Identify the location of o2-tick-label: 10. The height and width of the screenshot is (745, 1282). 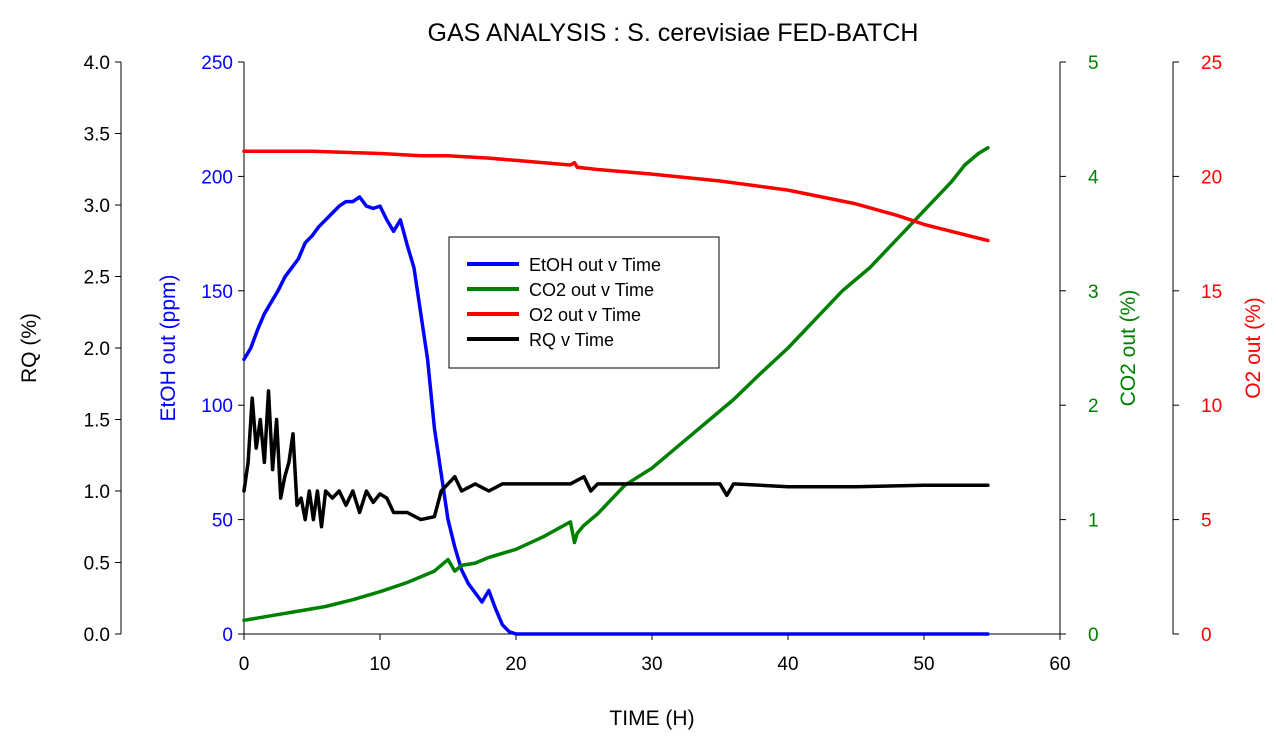
(1211, 406).